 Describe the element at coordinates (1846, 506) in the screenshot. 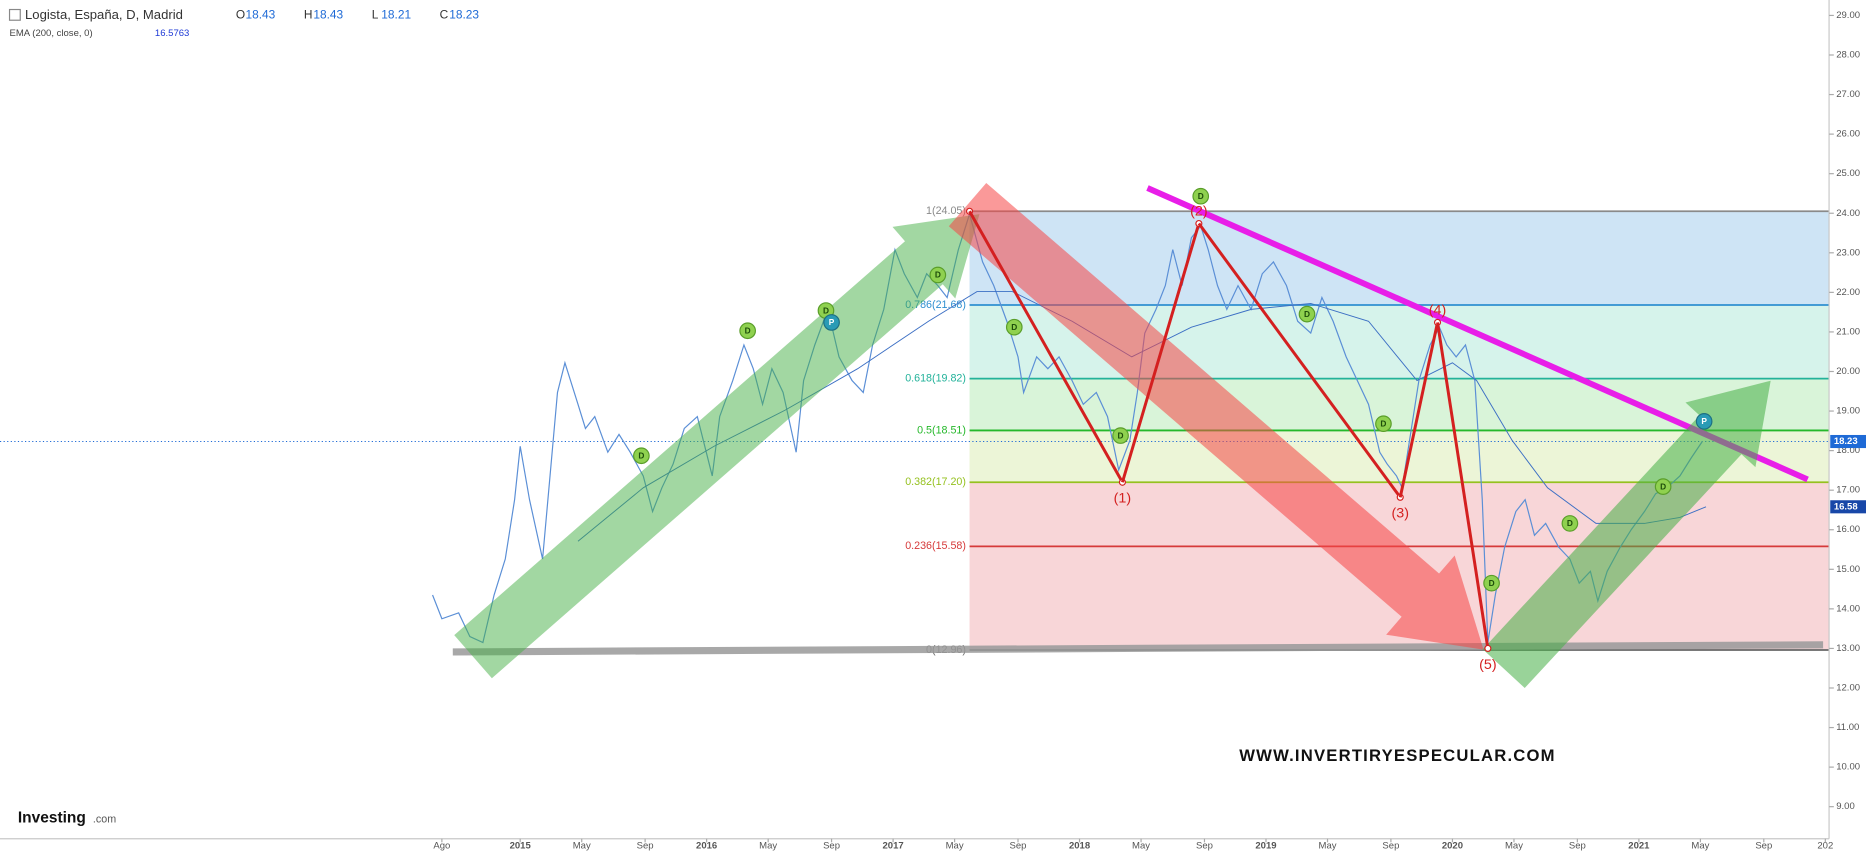

I see `price-tag-label: 16.58` at that location.